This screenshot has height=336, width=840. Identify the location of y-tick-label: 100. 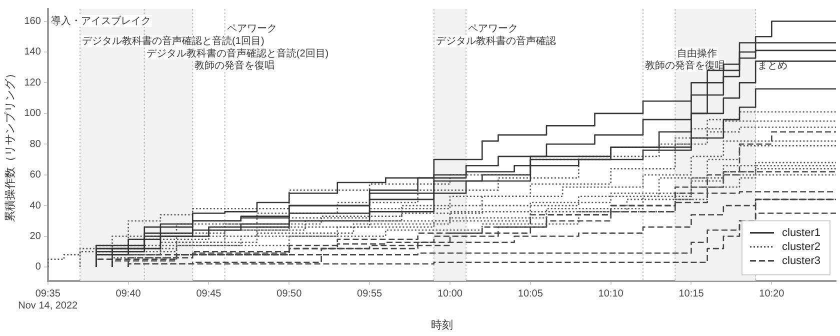
(33, 114).